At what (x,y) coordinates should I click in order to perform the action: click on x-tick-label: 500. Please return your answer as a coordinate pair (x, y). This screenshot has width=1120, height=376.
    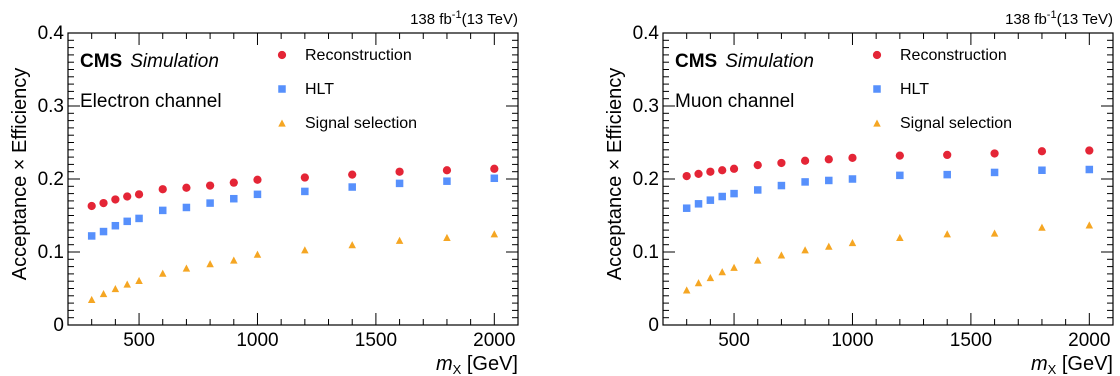
    Looking at the image, I should click on (734, 340).